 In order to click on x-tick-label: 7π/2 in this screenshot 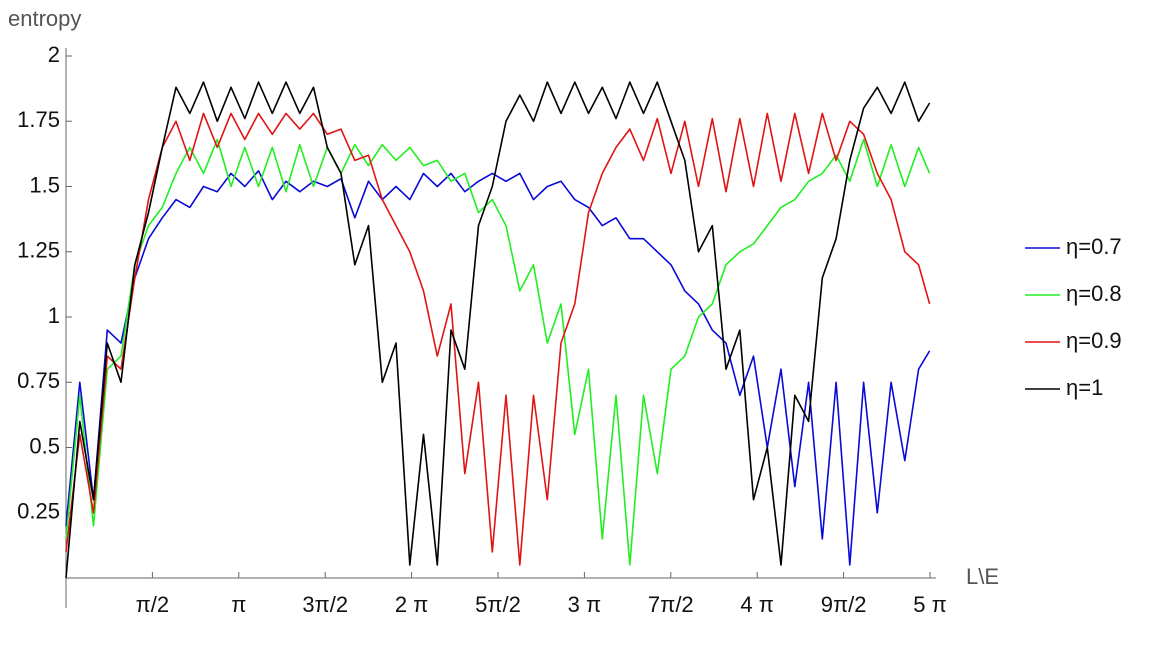, I will do `click(671, 604)`.